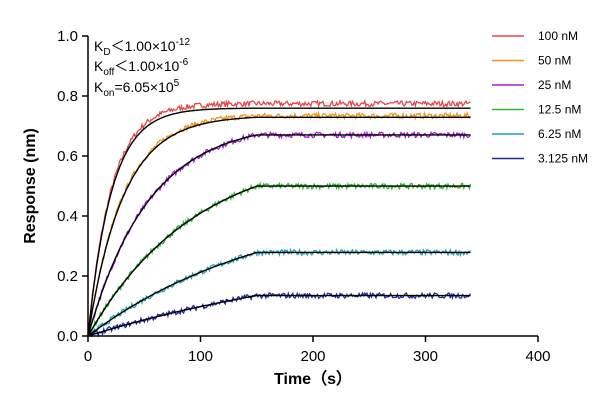 The width and height of the screenshot is (615, 412). What do you see at coordinates (30, 186) in the screenshot?
I see `y-axis-title: Response (nm)` at bounding box center [30, 186].